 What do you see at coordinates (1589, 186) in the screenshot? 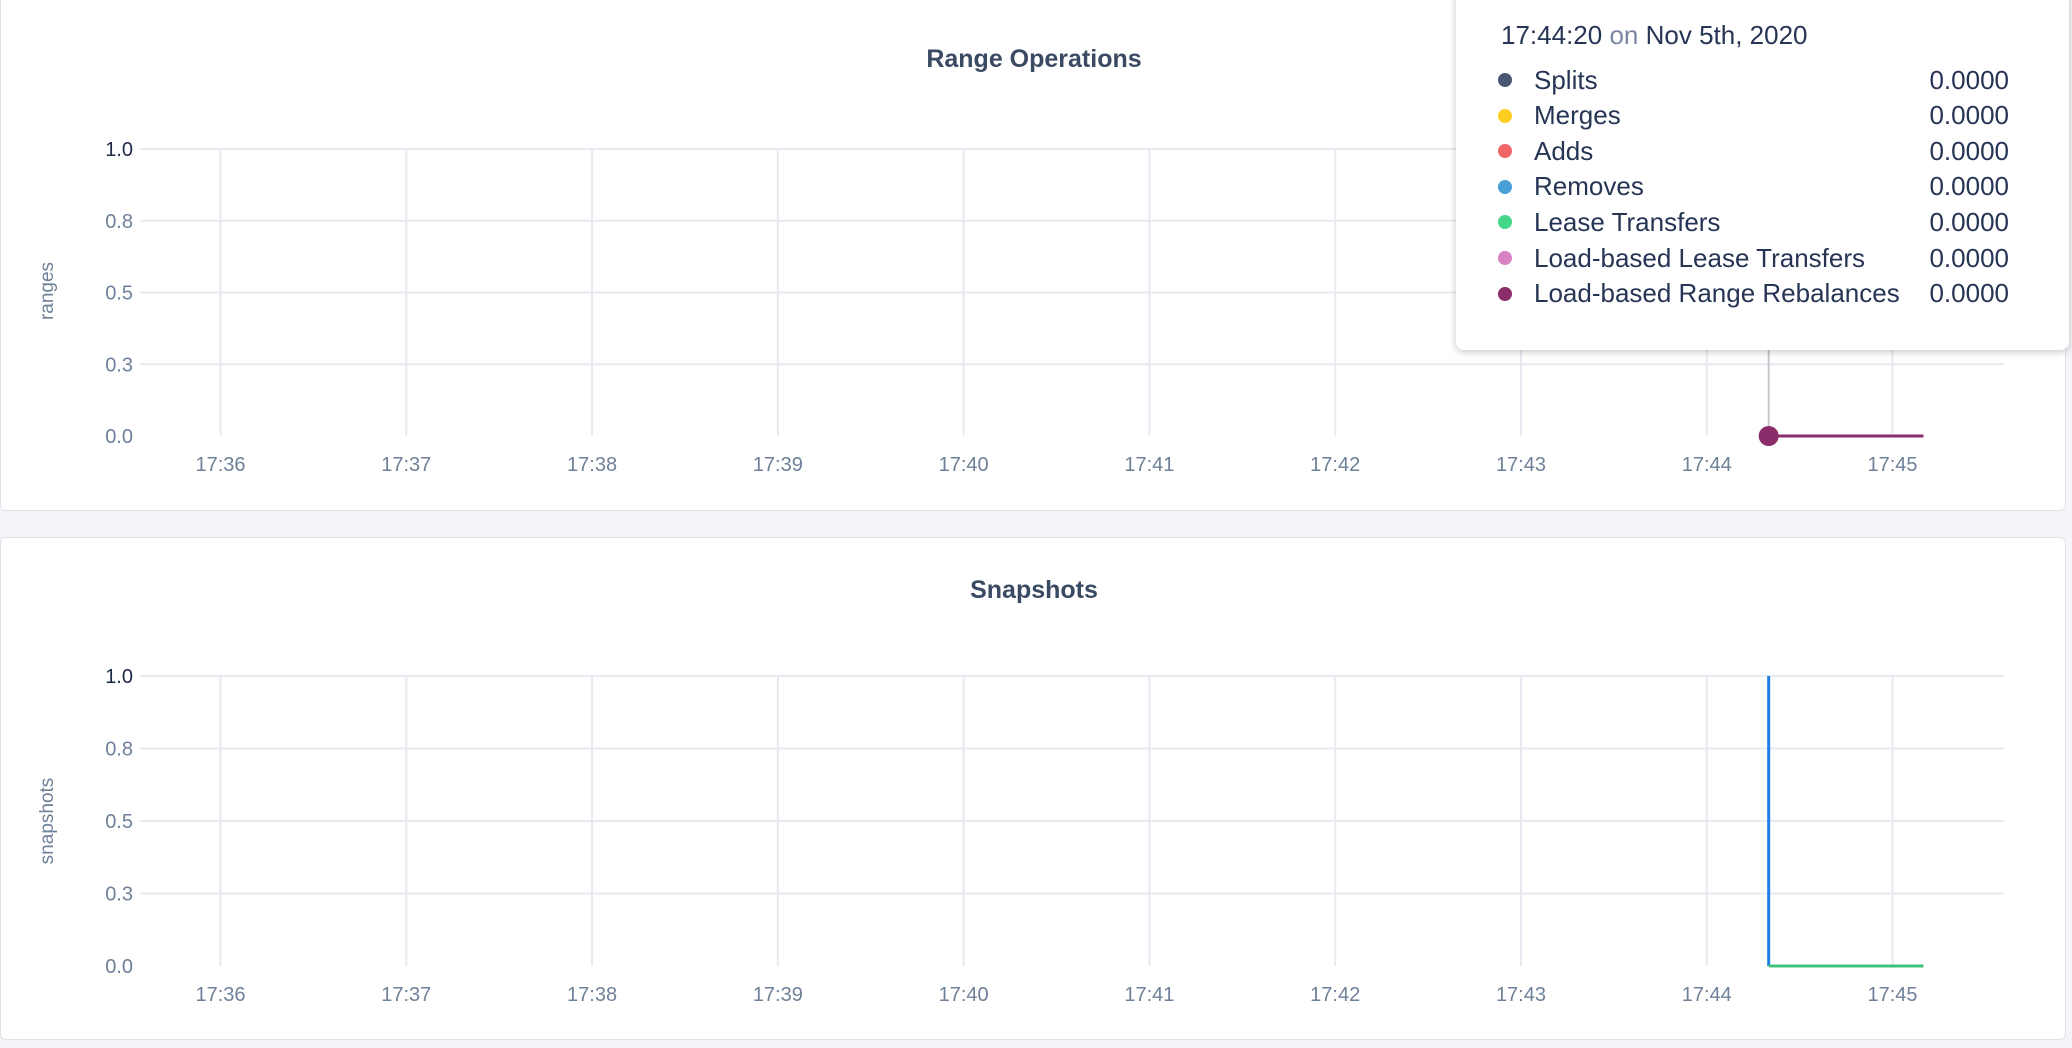
I see `series-label: Removes` at bounding box center [1589, 186].